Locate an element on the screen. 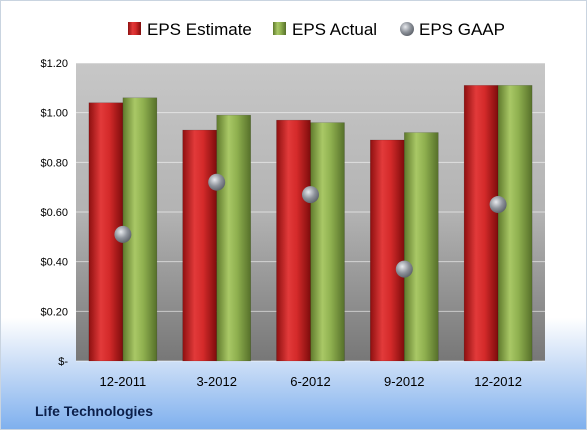 This screenshot has height=431, width=587. x-category-label: 9-2012 is located at coordinates (404, 381).